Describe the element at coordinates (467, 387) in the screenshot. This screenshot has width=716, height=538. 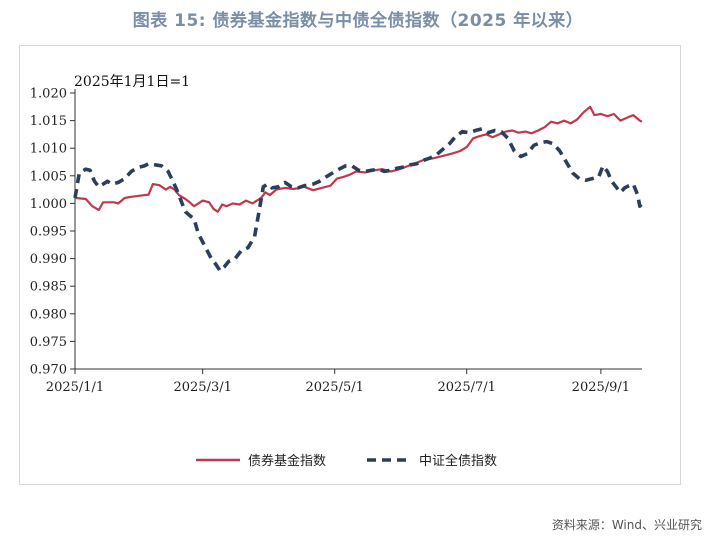
I see `x-tick-label: 2025/7/1` at that location.